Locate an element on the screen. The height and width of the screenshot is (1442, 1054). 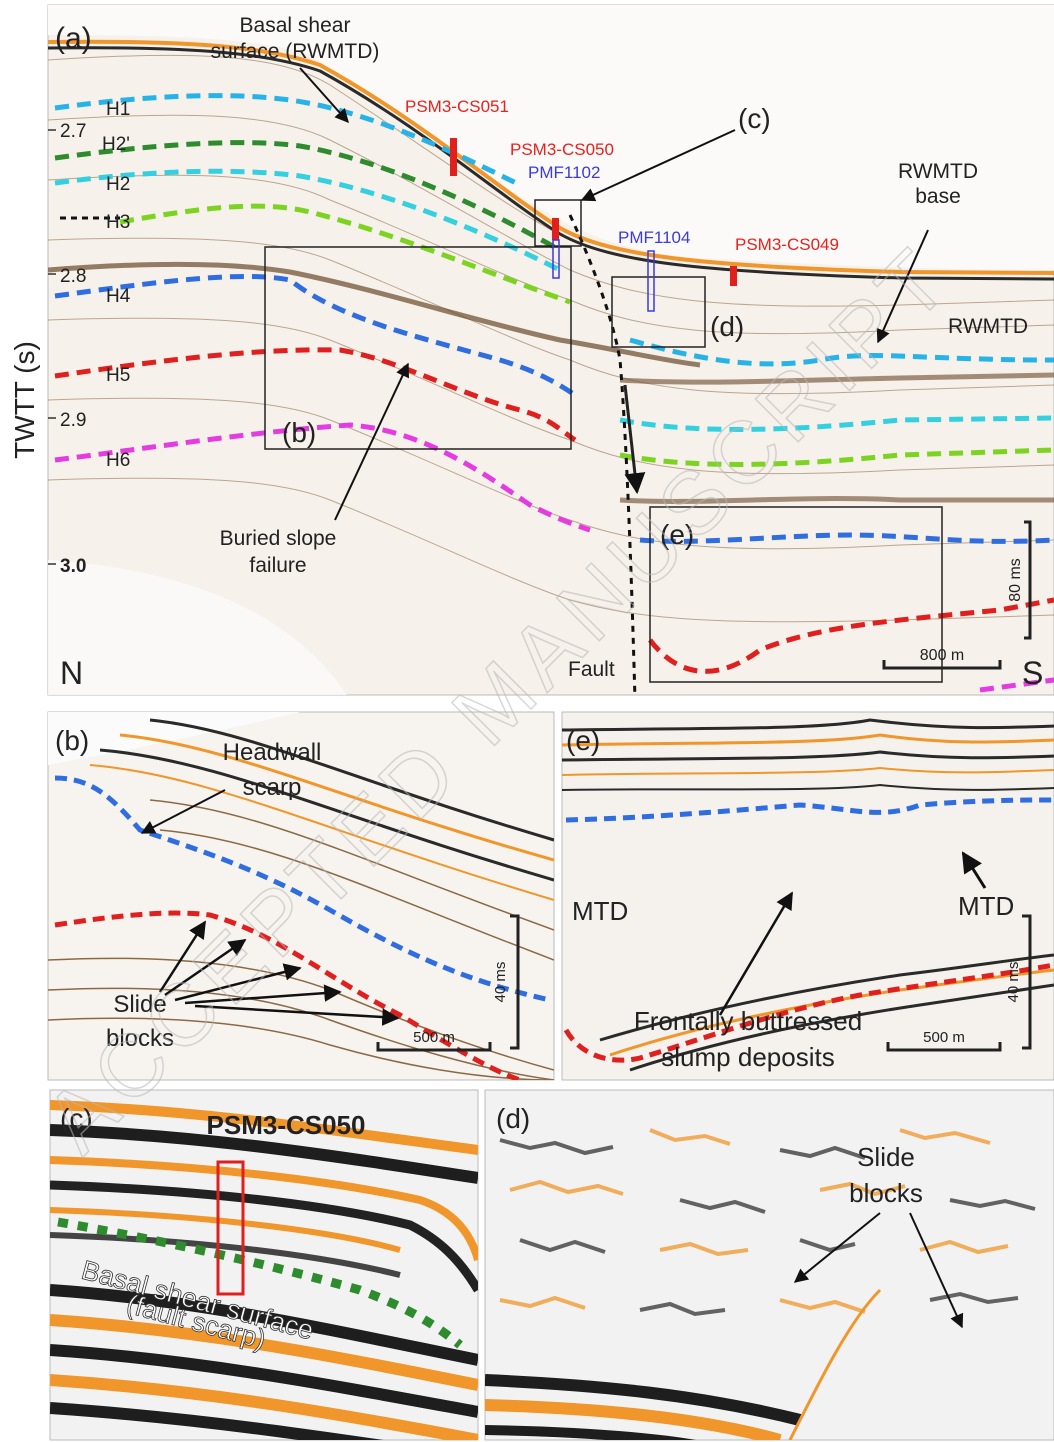
box-d-outline is located at coordinates (658, 312).